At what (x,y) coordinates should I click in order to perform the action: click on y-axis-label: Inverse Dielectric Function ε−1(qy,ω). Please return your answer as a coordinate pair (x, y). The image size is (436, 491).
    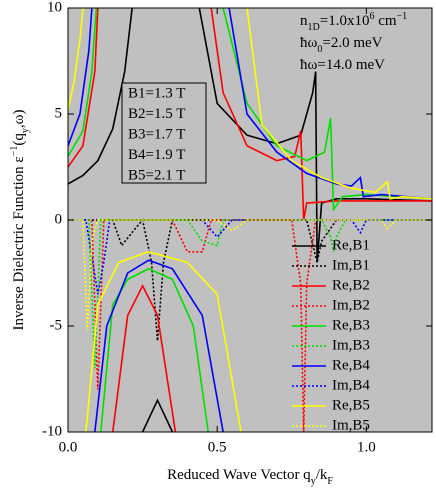
    Looking at the image, I should click on (20, 220).